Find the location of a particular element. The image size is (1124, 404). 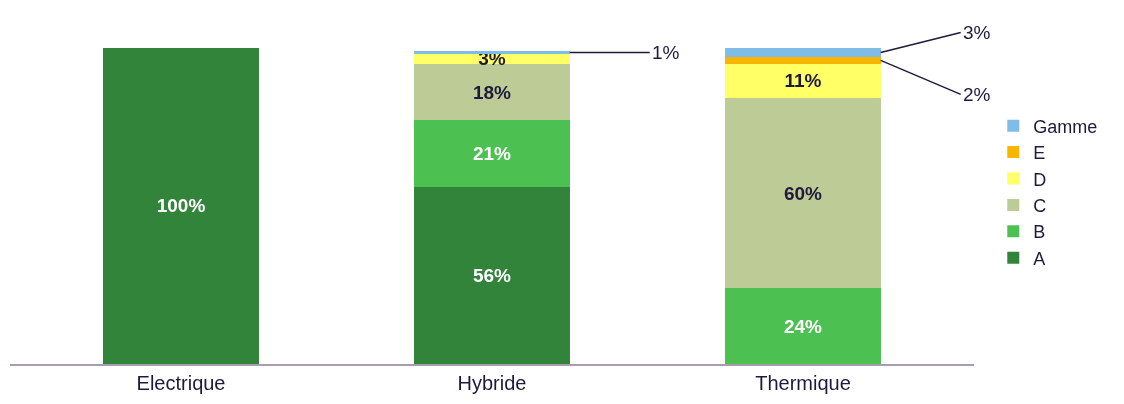

x-tick-label: Thermique is located at coordinates (803, 382).